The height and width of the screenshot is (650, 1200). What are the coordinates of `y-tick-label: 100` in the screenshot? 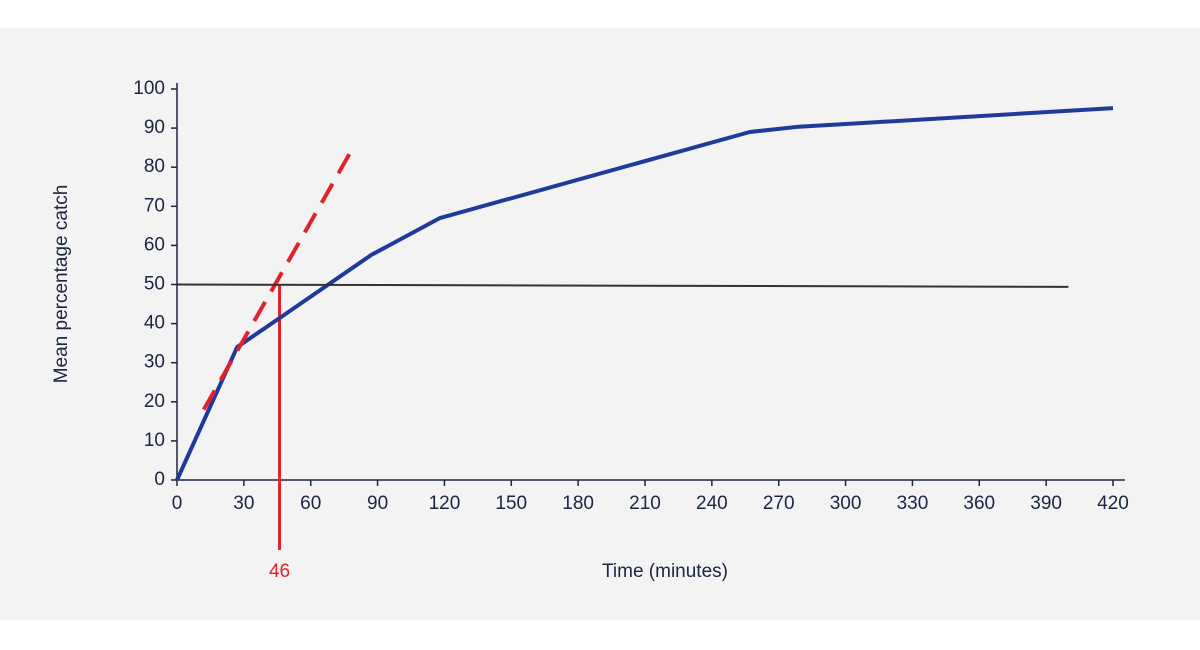 It's located at (149, 88).